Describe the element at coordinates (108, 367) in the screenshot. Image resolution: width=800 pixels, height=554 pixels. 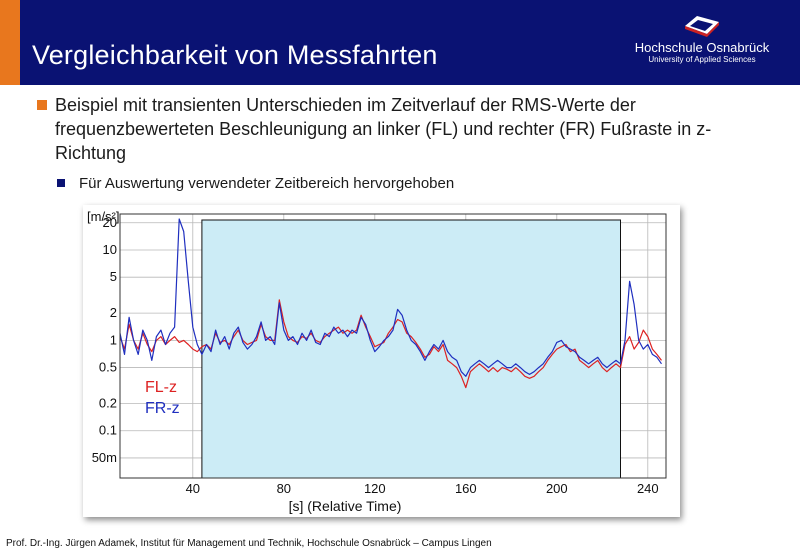
I see `y-tick-label: 0.5` at that location.